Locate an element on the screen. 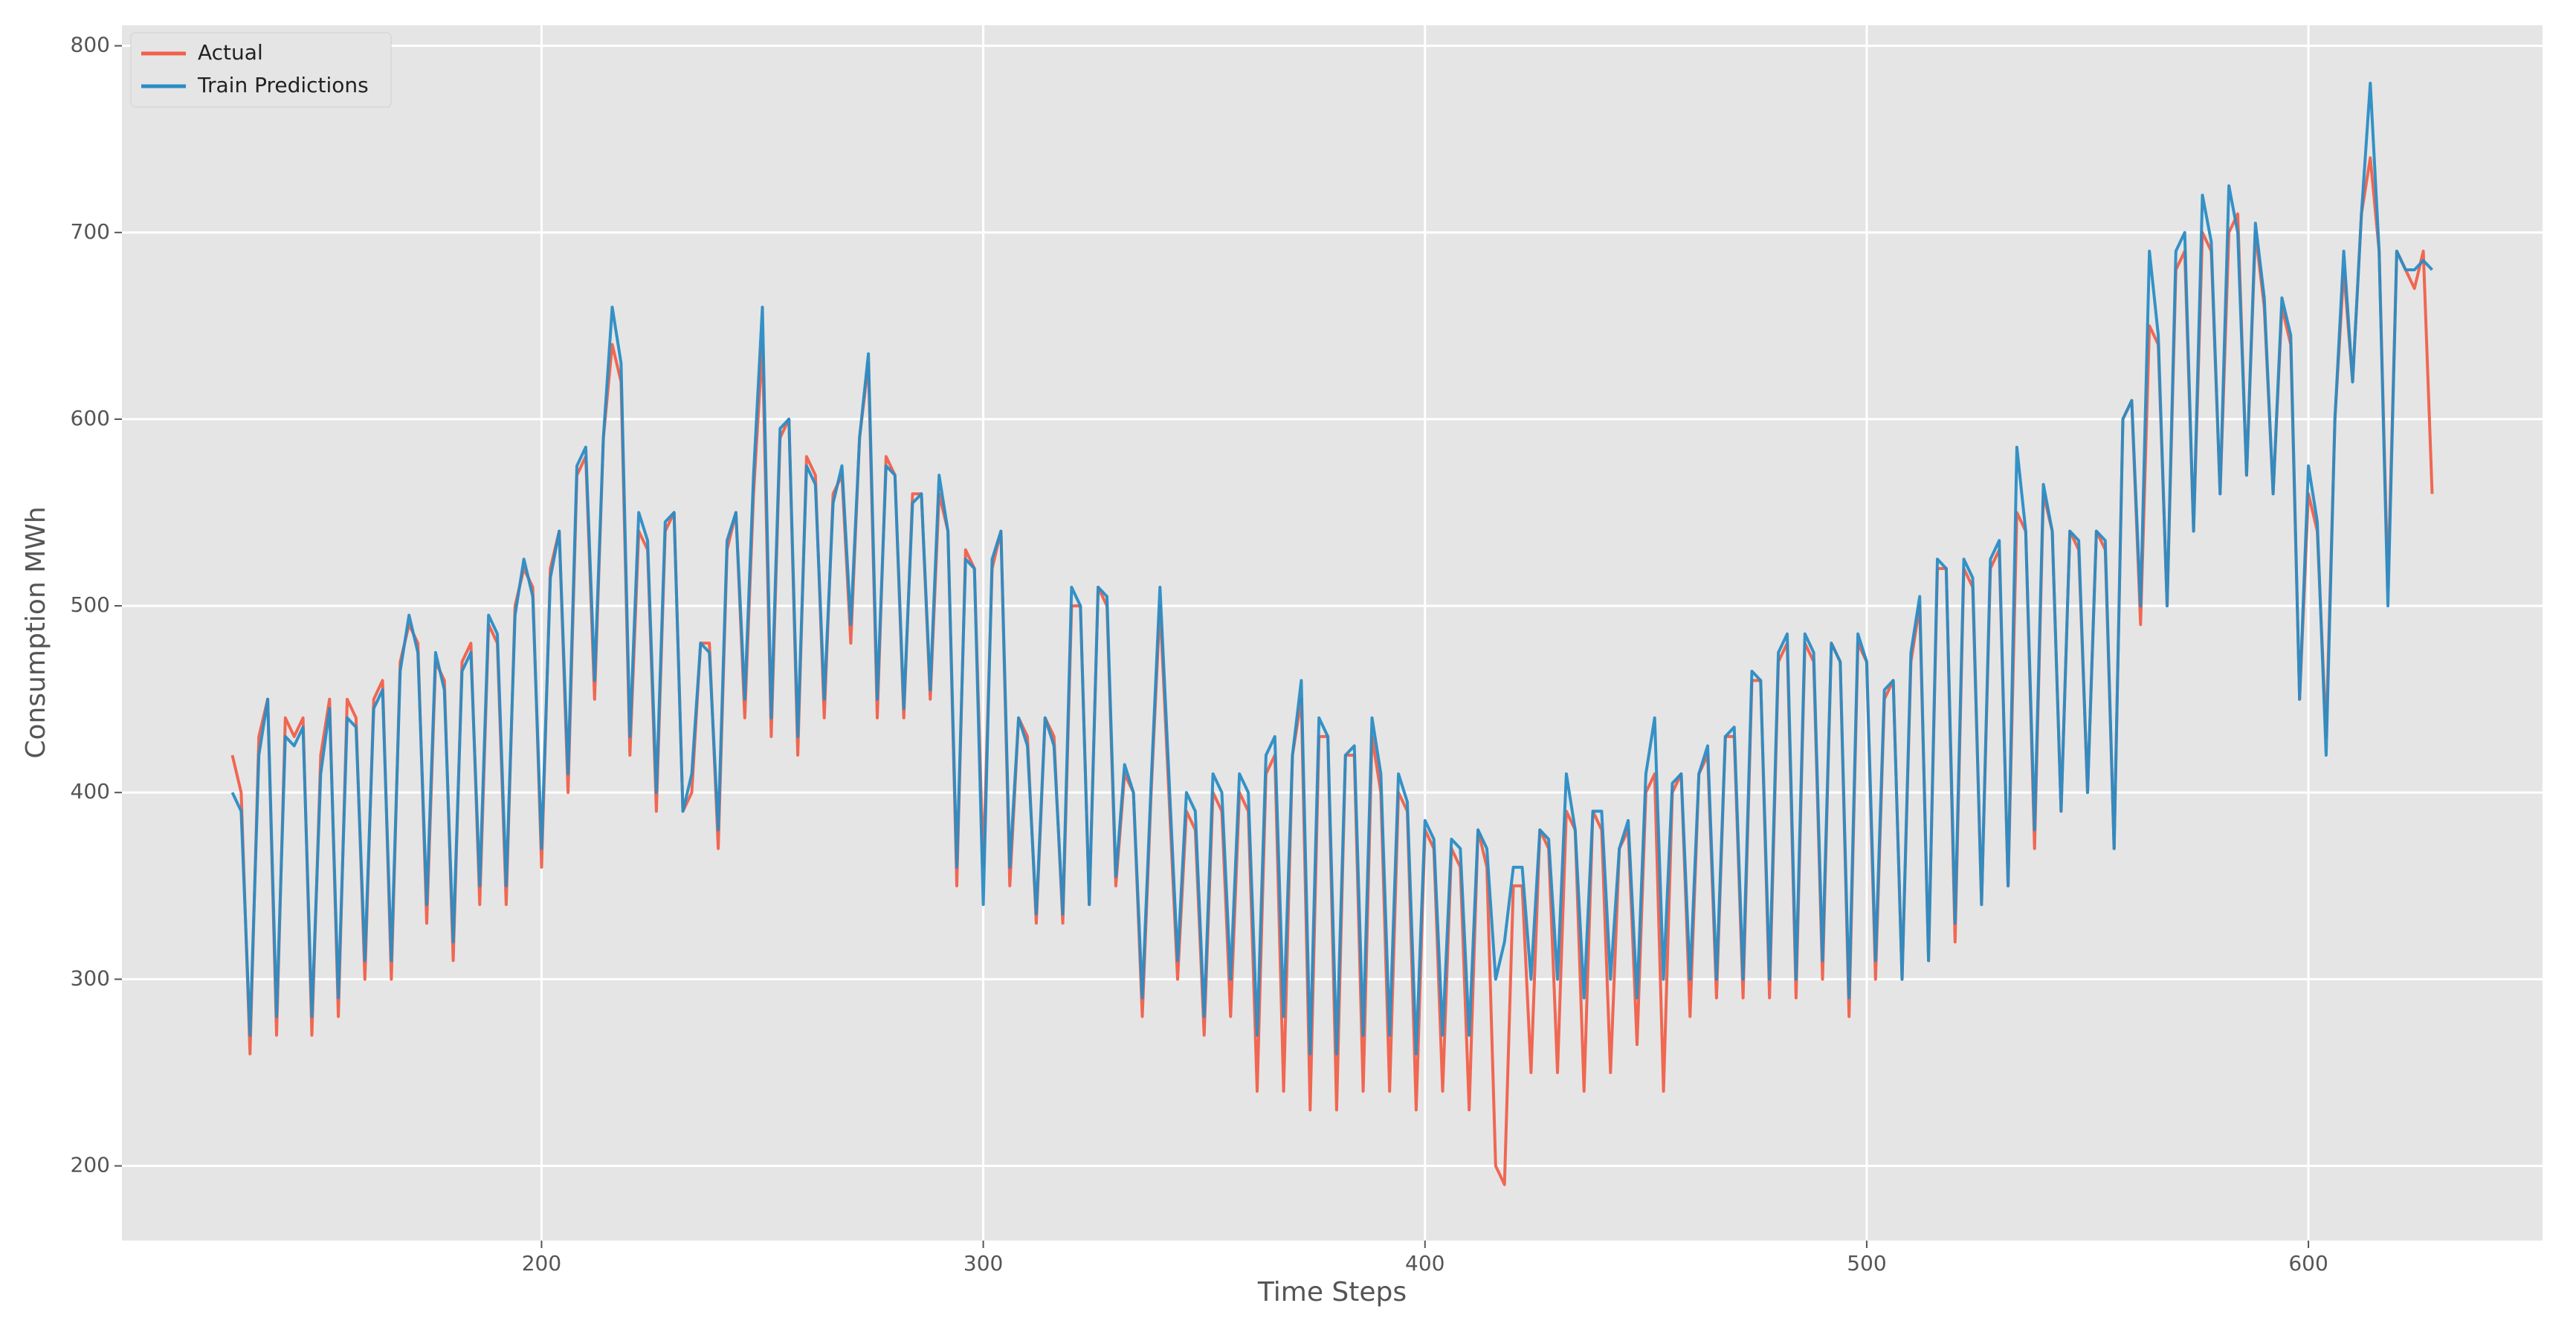  x-axis-label: Time Steps is located at coordinates (1332, 1292).